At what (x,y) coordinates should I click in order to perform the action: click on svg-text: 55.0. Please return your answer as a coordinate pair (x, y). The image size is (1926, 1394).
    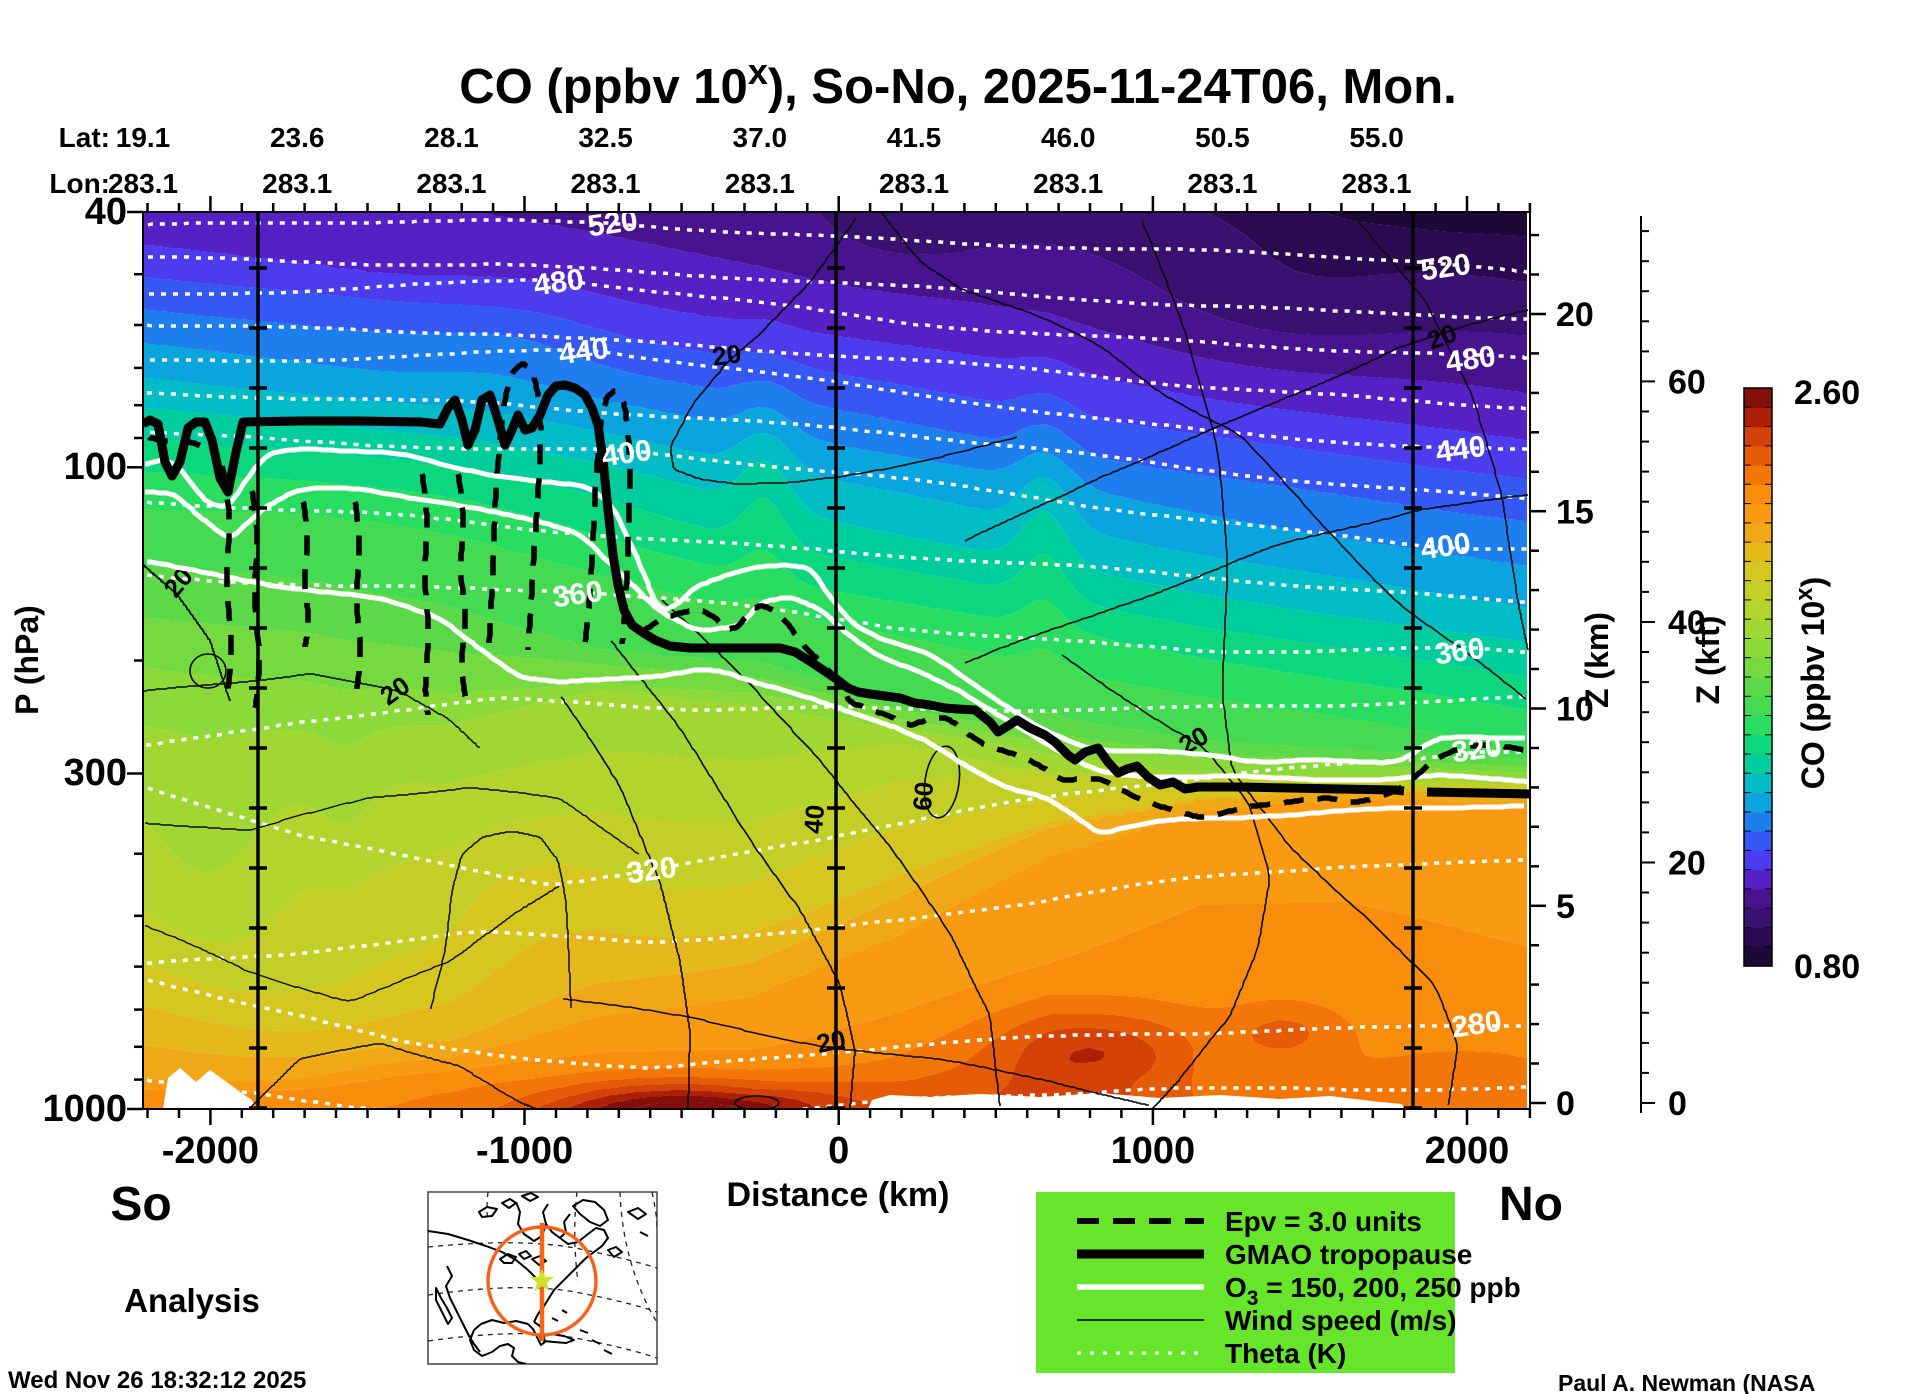
    Looking at the image, I should click on (1376, 137).